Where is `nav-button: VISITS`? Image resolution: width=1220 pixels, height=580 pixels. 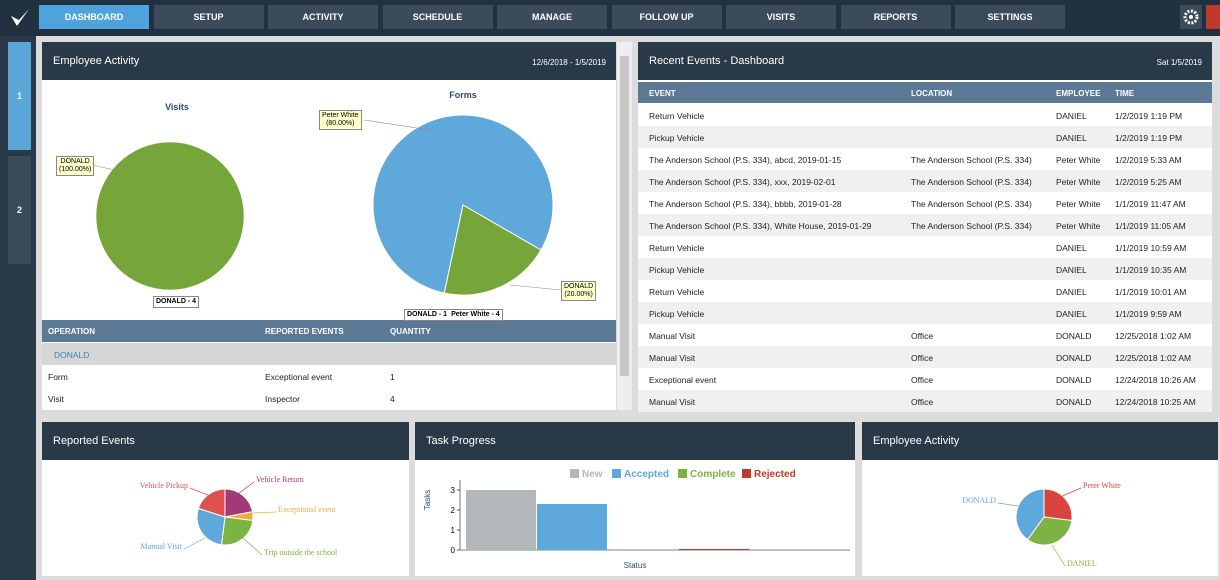
nav-button: VISITS is located at coordinates (781, 17).